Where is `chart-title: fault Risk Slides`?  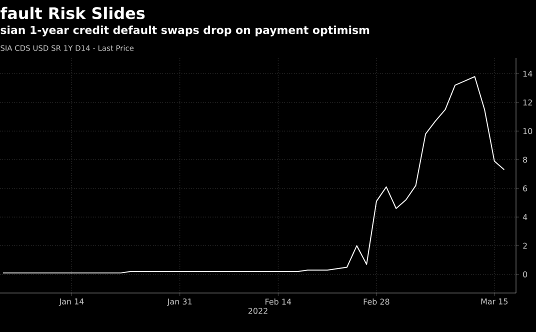 chart-title: fault Risk Slides is located at coordinates (72, 13).